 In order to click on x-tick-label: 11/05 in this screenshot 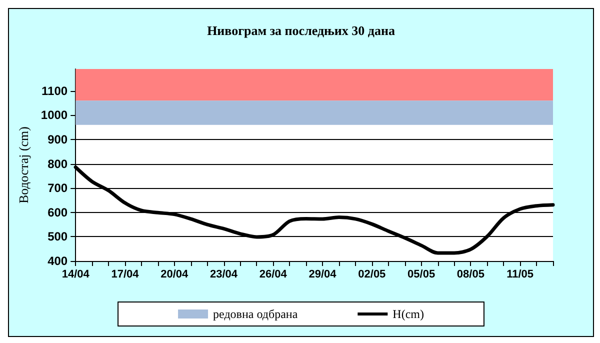, I will do `click(520, 274)`.